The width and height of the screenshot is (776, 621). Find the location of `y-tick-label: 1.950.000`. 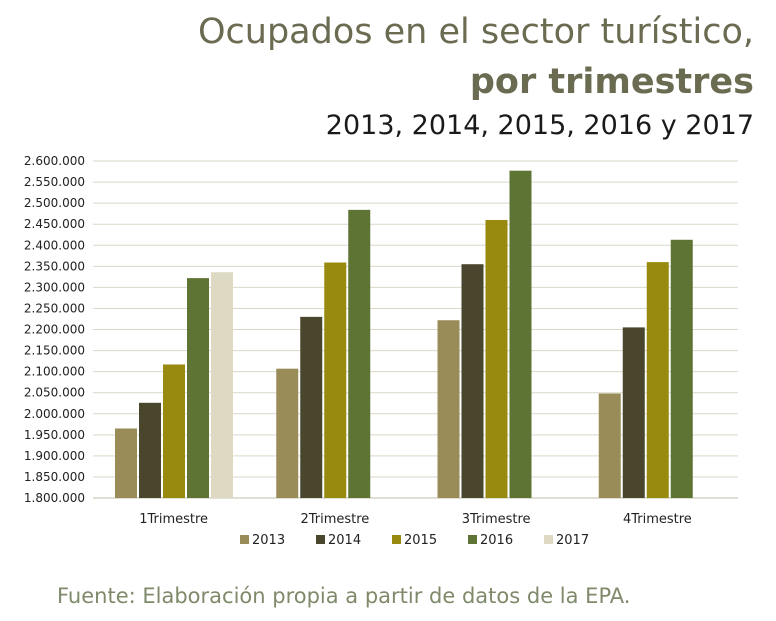

y-tick-label: 1.950.000 is located at coordinates (54, 435).